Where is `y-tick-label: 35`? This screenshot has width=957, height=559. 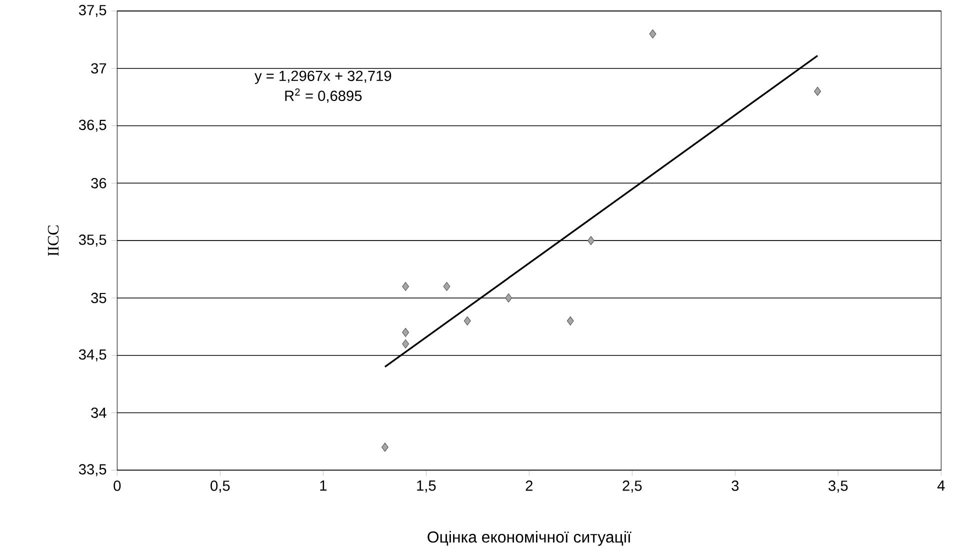
y-tick-label: 35 is located at coordinates (98, 298).